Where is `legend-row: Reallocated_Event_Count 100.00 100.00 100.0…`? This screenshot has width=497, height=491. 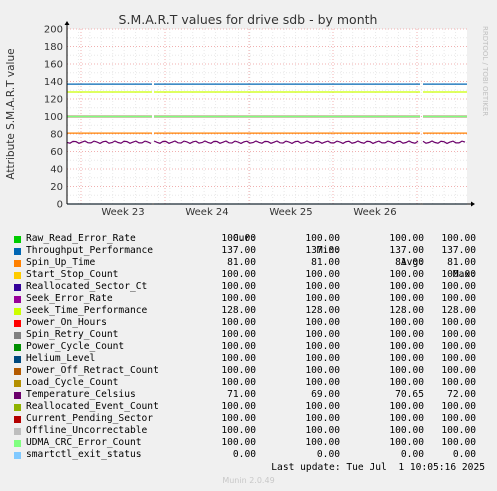 legend-row: Reallocated_Event_Count 100.00 100.00 100.0… is located at coordinates (247, 407).